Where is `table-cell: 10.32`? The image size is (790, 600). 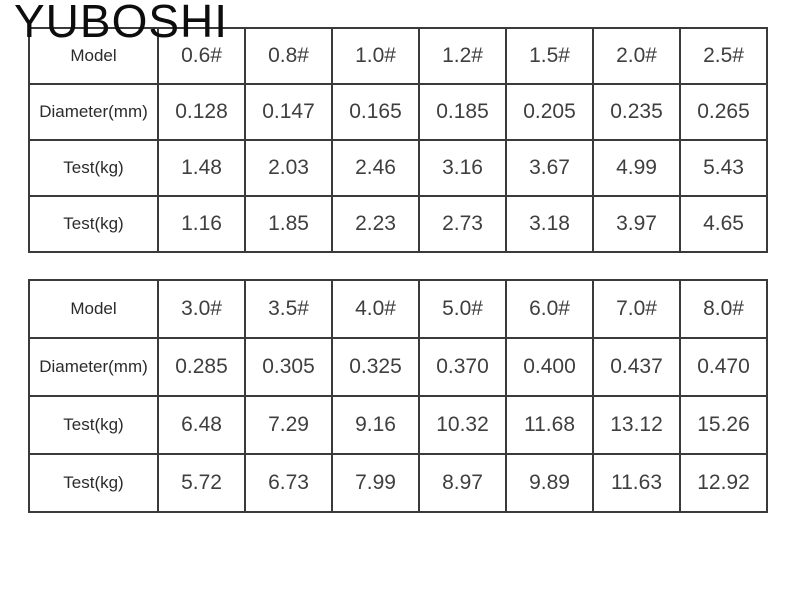 table-cell: 10.32 is located at coordinates (462, 425).